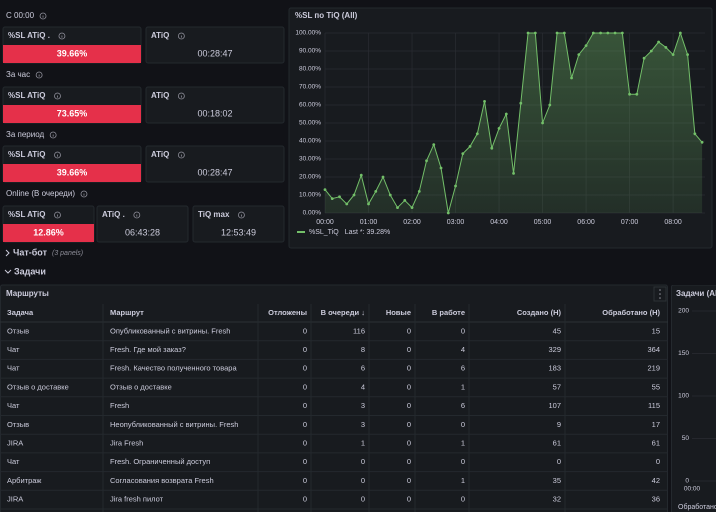  I want to click on stat-label: ATiQ ., so click(113, 214).